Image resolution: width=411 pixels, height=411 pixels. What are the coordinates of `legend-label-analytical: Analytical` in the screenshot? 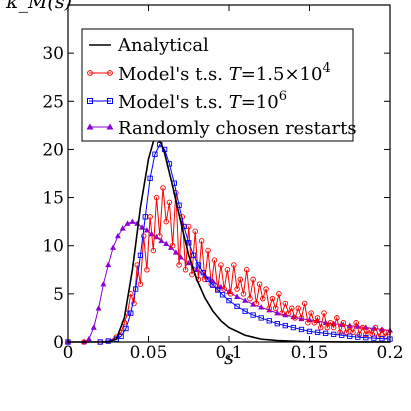 It's located at (163, 45).